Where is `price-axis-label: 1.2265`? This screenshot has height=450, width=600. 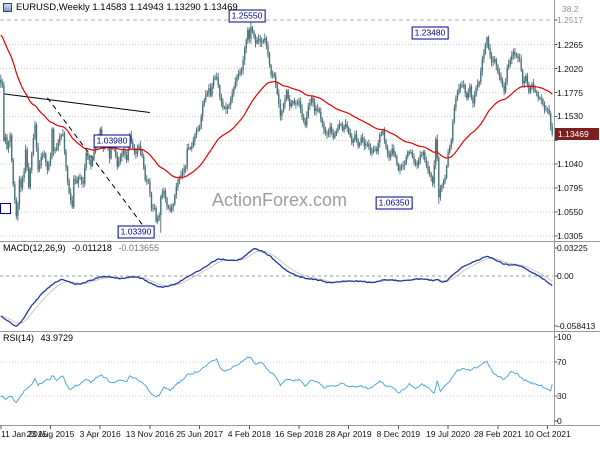 price-axis-label: 1.2265 is located at coordinates (570, 44).